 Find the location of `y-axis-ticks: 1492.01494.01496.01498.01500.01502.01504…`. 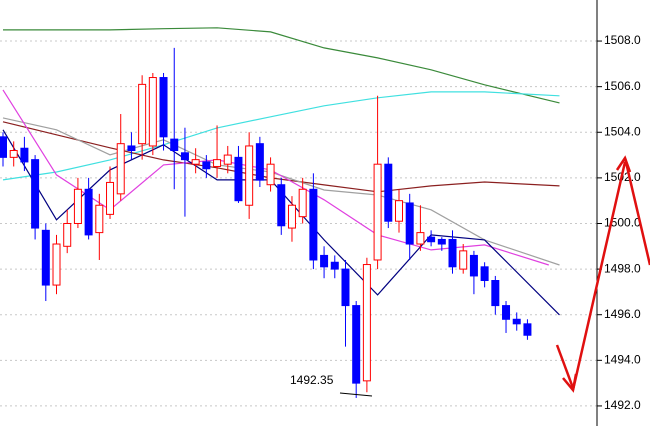

y-axis-ticks: 1492.01494.01496.01498.01500.01502.01504… is located at coordinates (619, 222).